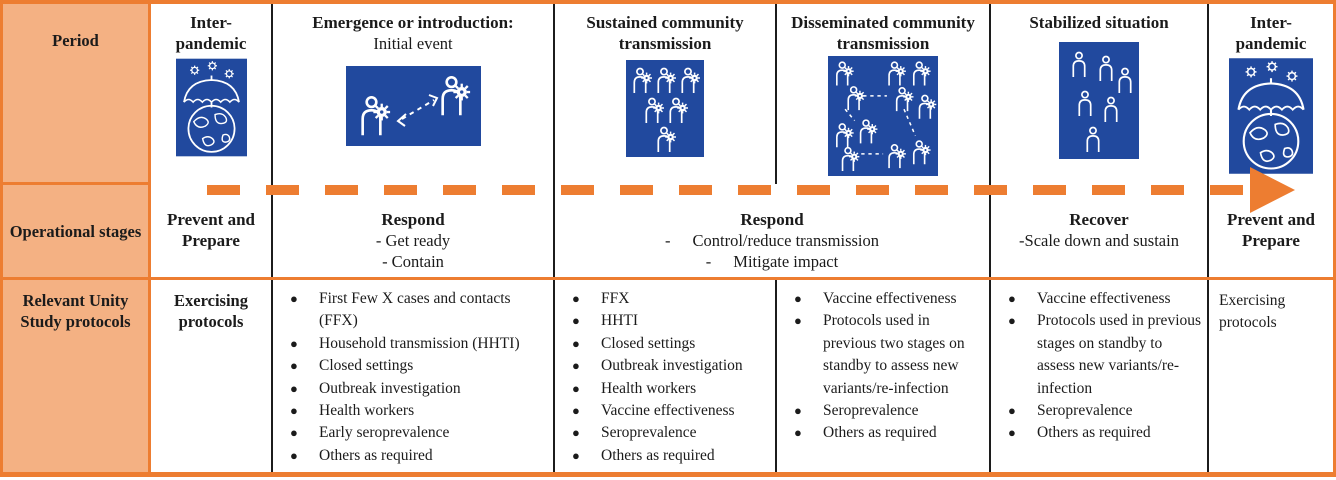 The height and width of the screenshot is (480, 1336). Describe the element at coordinates (785, 240) in the screenshot. I see `stage-item-text: Control/reduce transmission` at that location.